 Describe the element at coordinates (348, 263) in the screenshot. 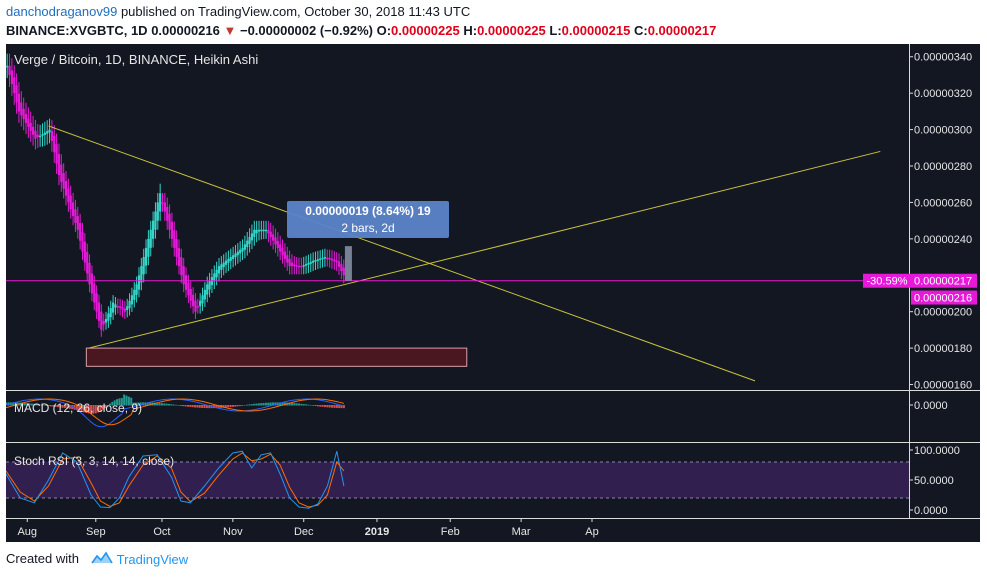

I see `measure-range` at that location.